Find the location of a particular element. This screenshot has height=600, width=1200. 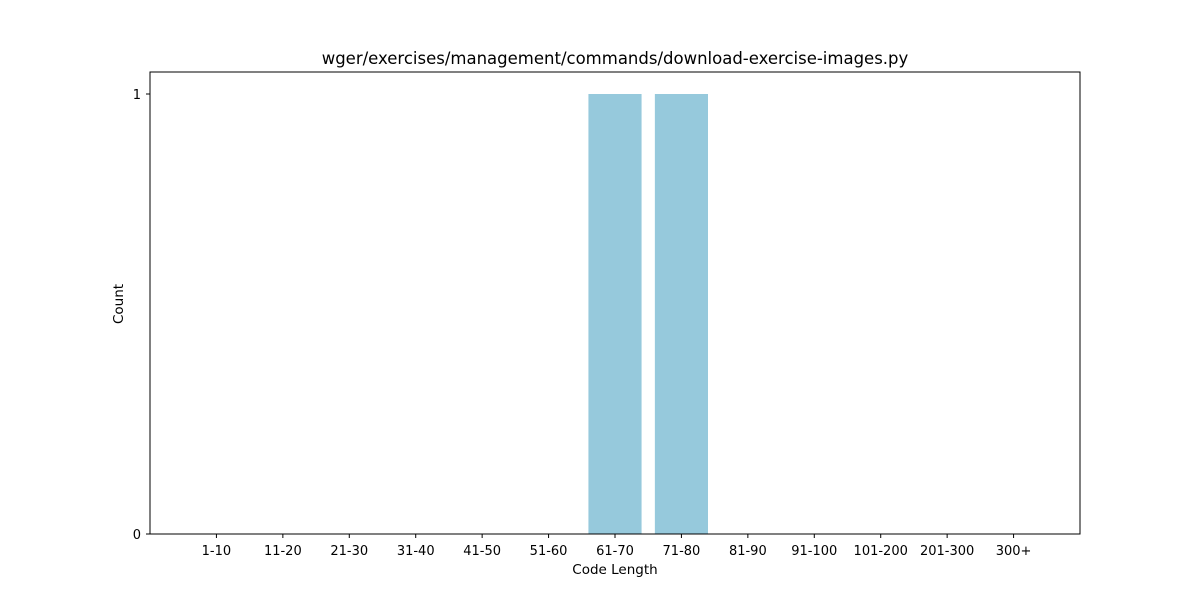

x-tick-label: 41-50 is located at coordinates (482, 551).